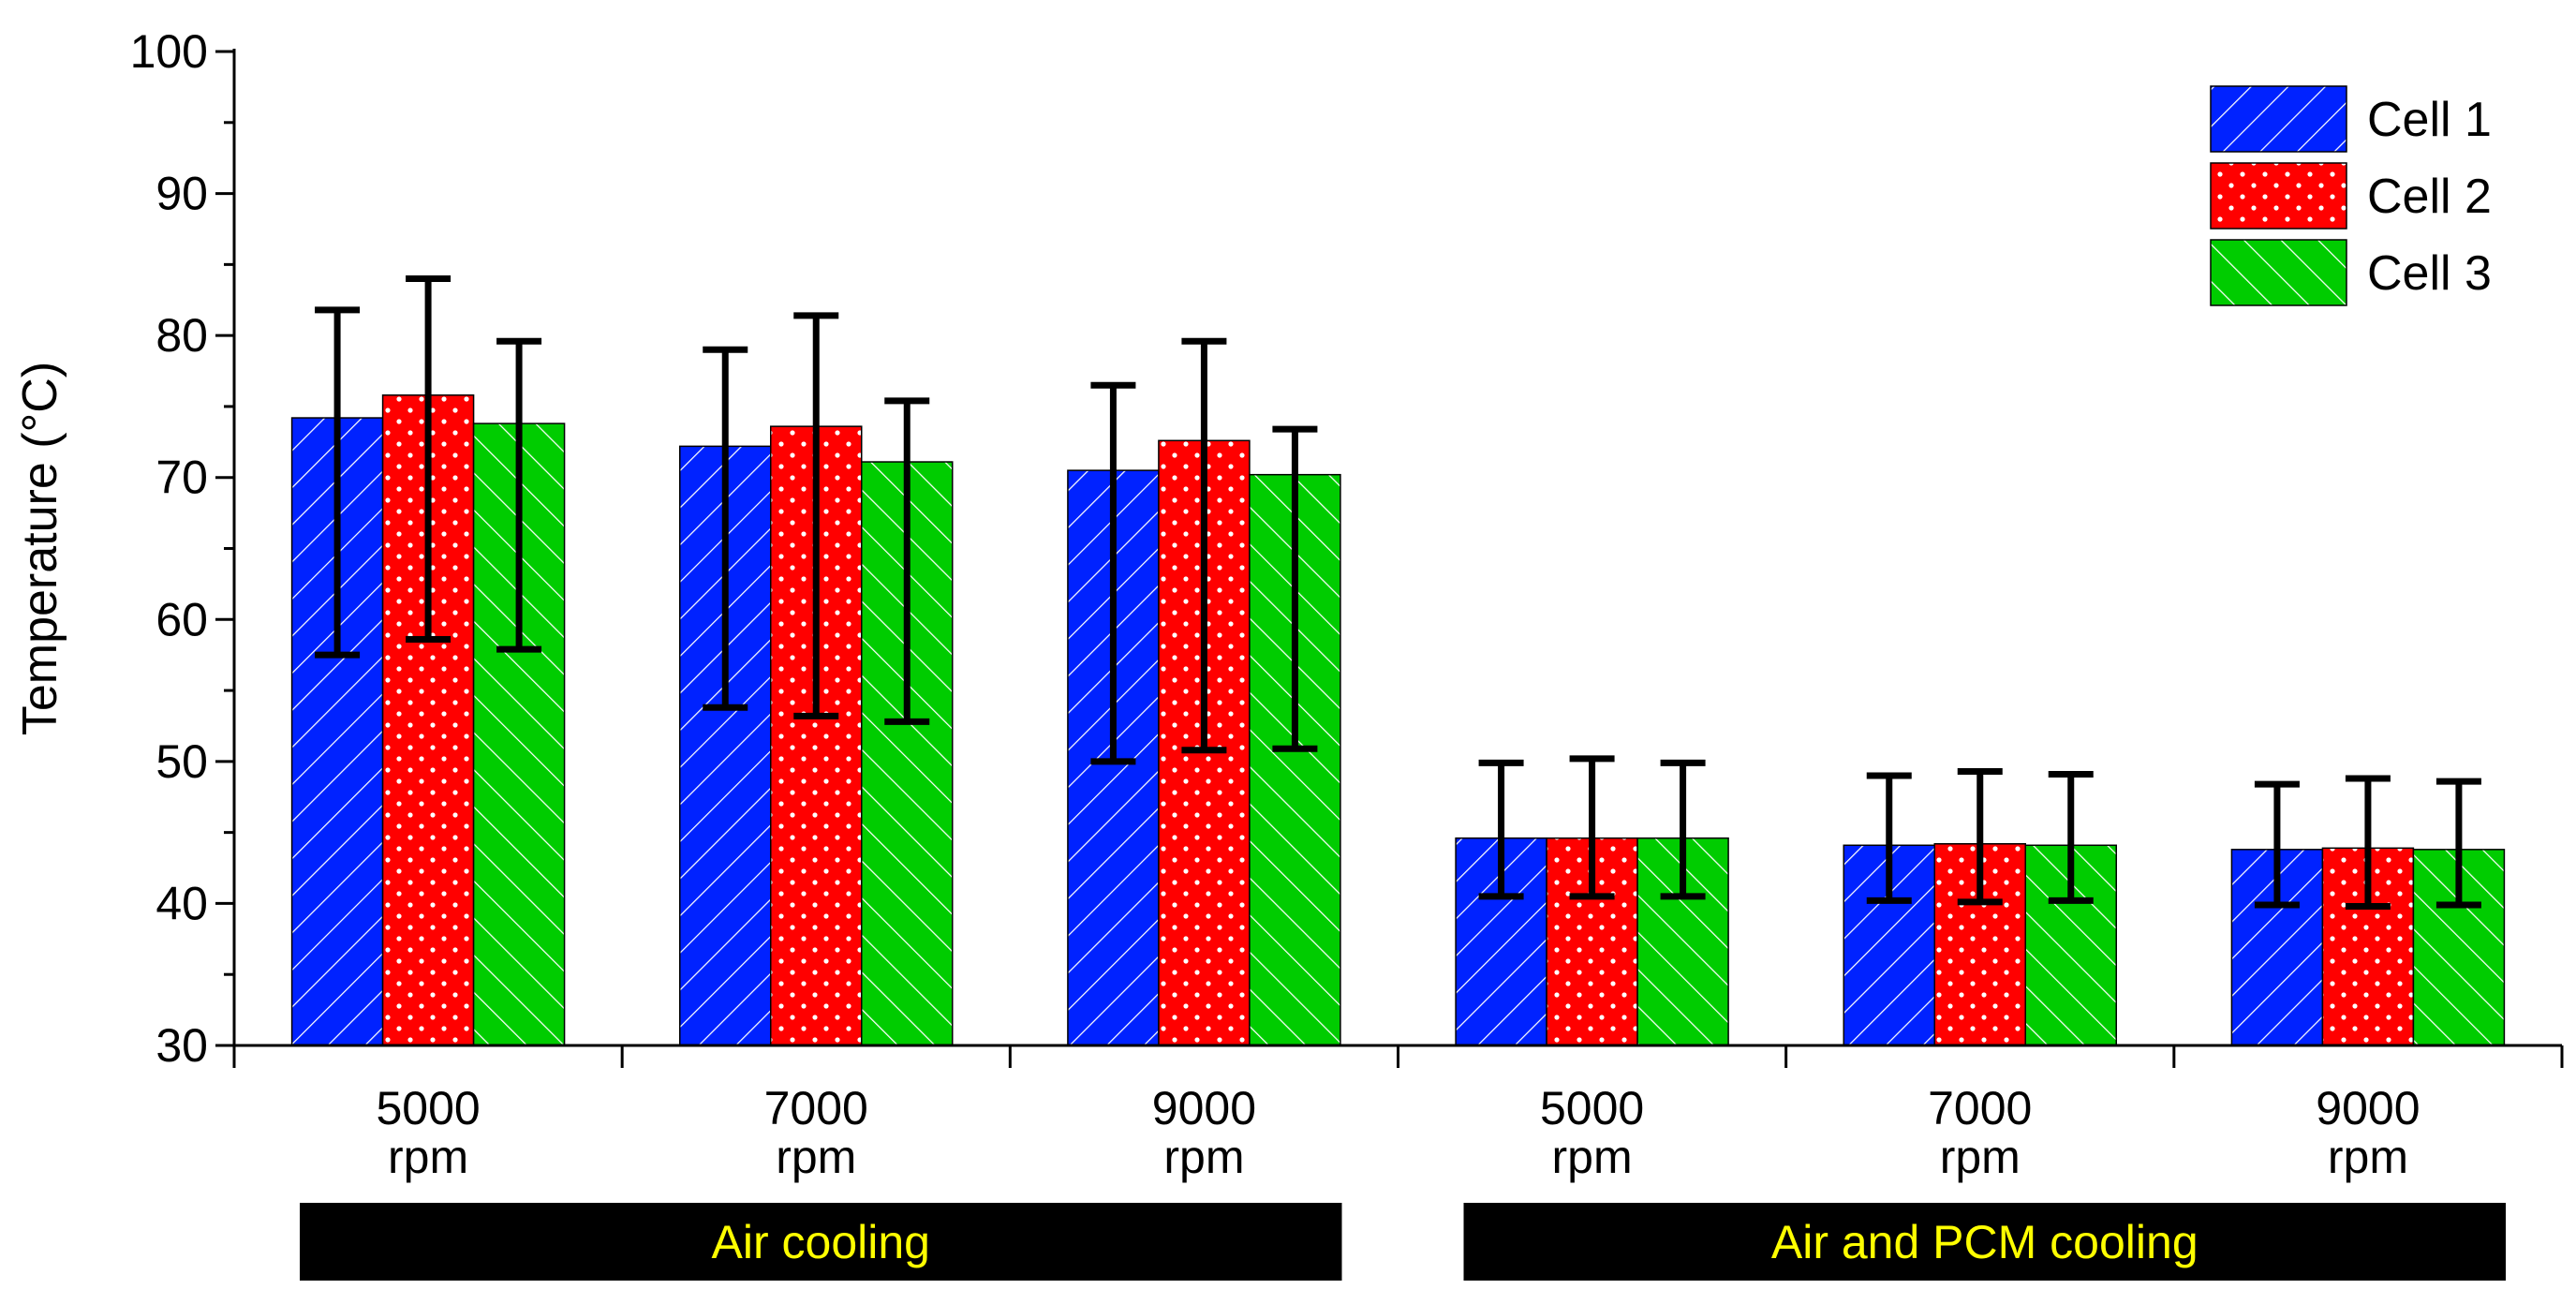 Image resolution: width=2576 pixels, height=1304 pixels. I want to click on y-tick-label-70: 70, so click(181, 478).